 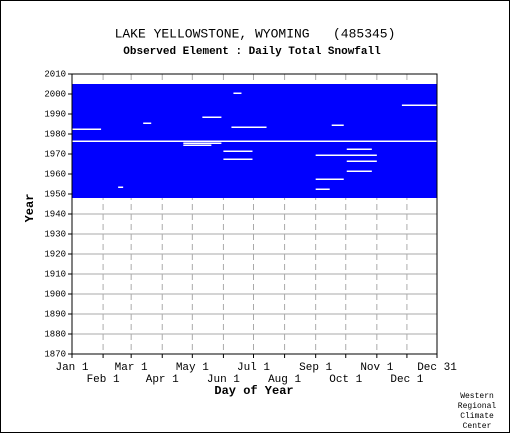 I want to click on x-tick-label: Oct 1, so click(x=345, y=380).